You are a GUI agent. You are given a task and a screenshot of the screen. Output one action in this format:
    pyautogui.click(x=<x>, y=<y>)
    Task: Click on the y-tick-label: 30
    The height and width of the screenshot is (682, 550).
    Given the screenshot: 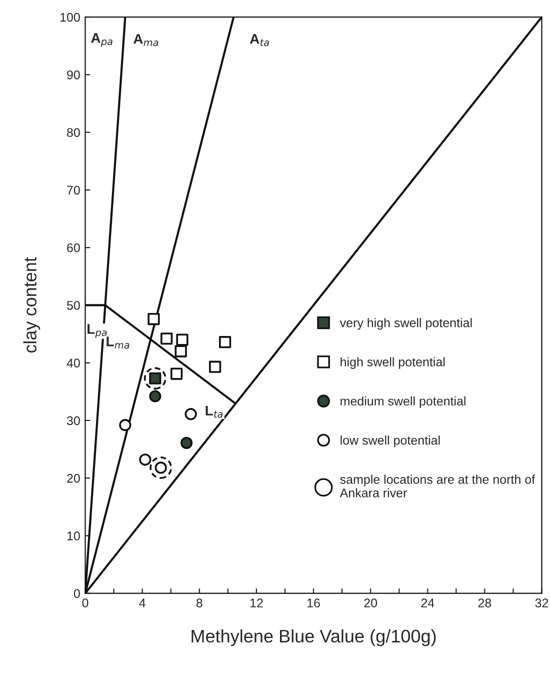 What is the action you would take?
    pyautogui.click(x=73, y=421)
    